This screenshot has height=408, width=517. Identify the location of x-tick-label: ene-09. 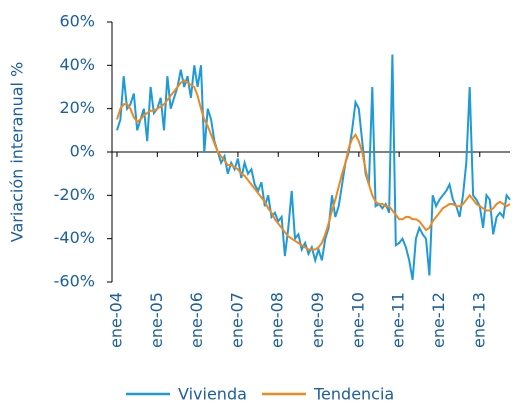
(317, 320).